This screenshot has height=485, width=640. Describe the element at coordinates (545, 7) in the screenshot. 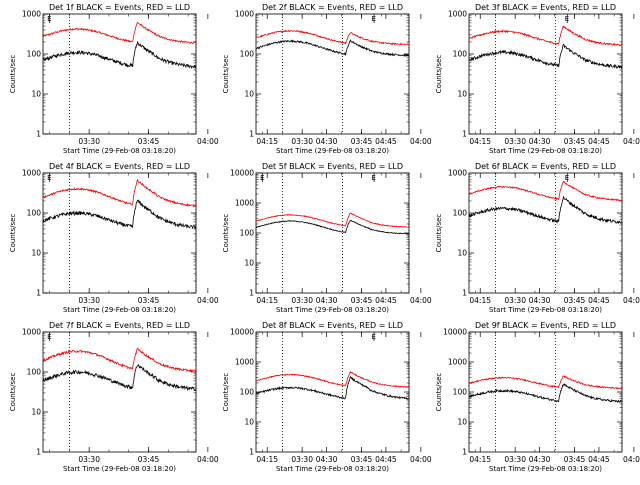

I see `panel-title: Det 3f BLACK = Events, RED = LLD` at that location.